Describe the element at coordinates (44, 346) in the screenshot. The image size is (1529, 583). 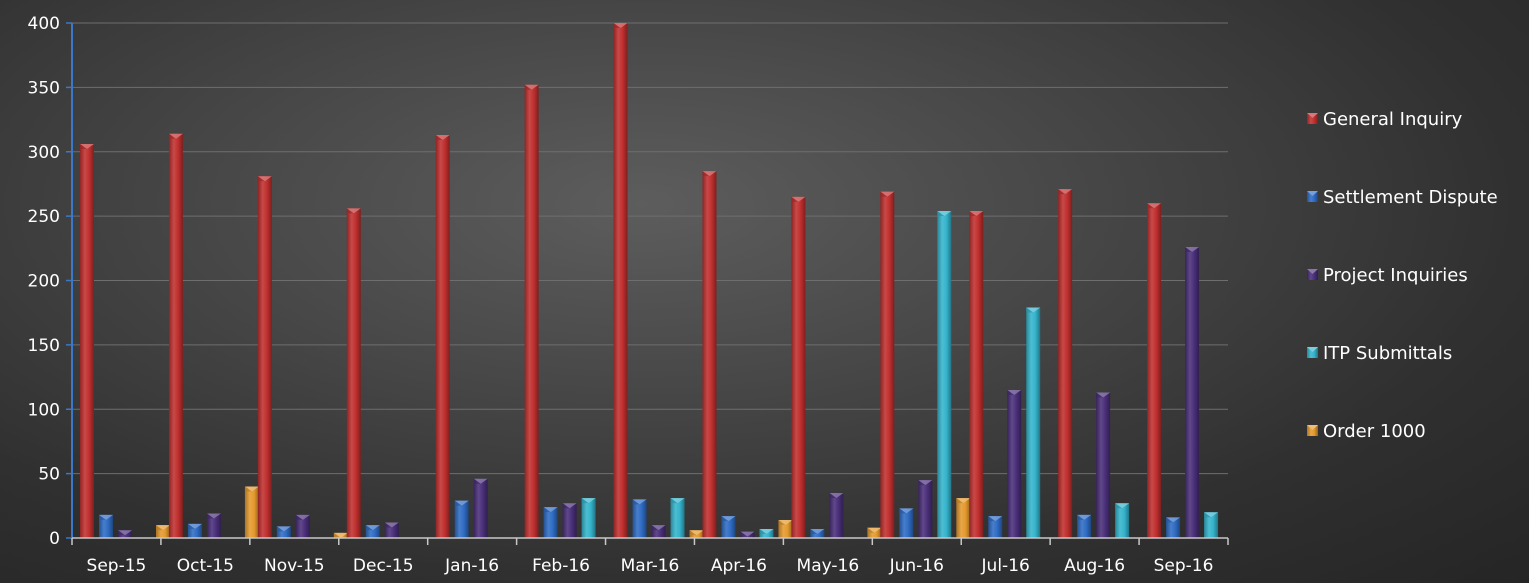
I see `y-tick-label: 150` at that location.